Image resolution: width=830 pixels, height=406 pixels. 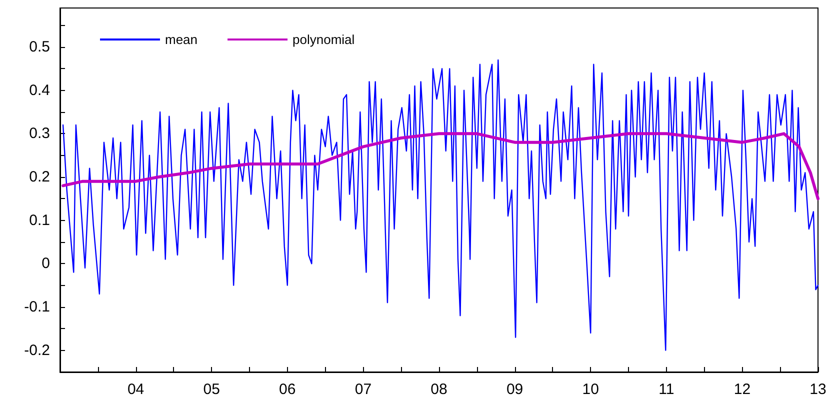 I want to click on legend-label: mean, so click(x=181, y=39).